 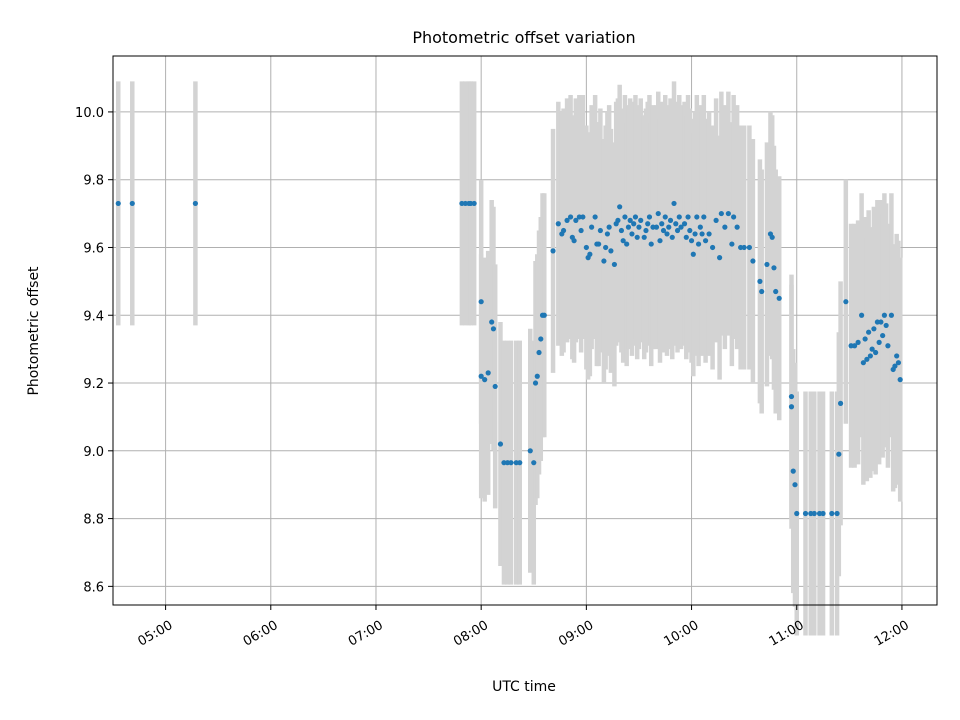 I want to click on y-tick-label: 9.2, so click(x=93, y=384).